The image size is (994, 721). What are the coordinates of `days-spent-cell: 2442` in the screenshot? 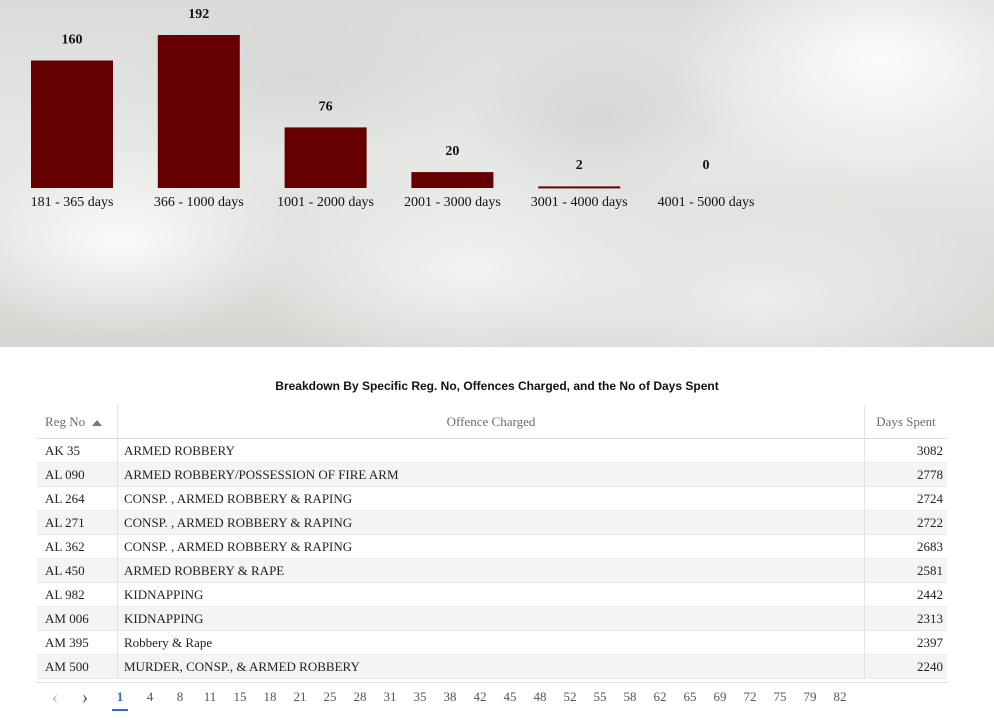 It's located at (905, 594).